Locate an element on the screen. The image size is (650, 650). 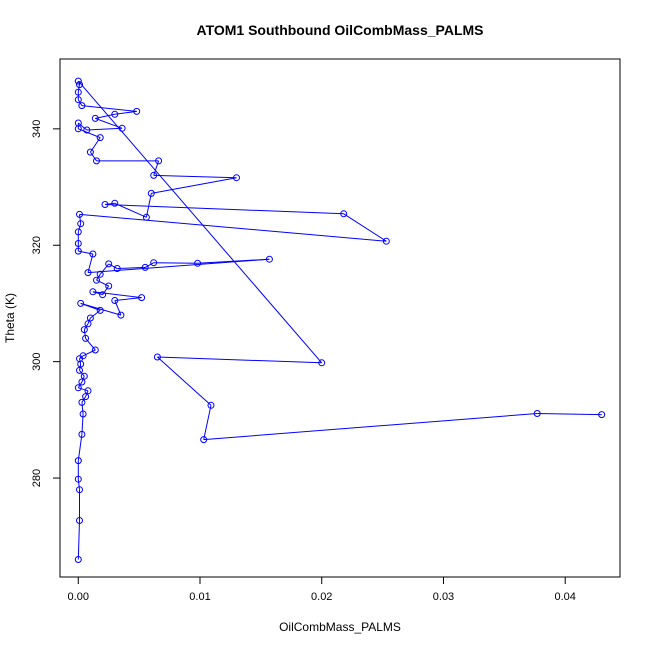
y-axis-label: Theta (K) is located at coordinates (10, 318).